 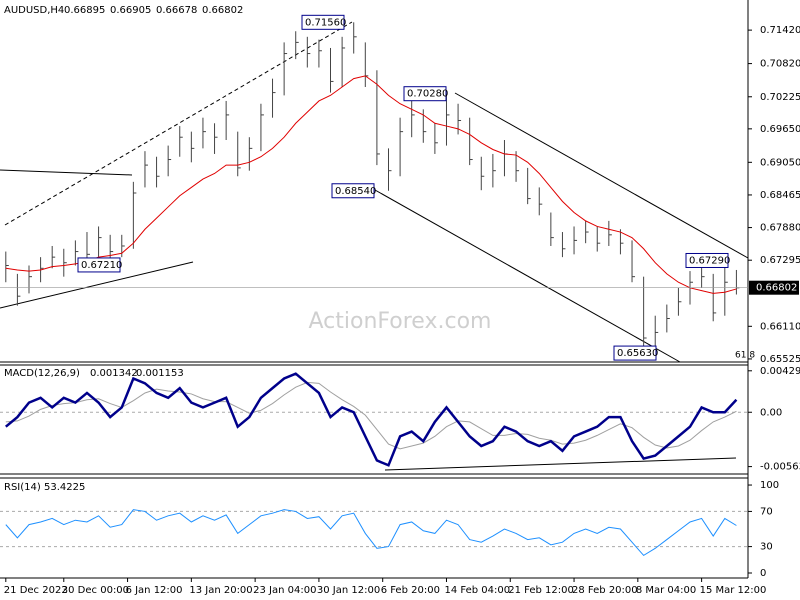 What do you see at coordinates (780, 228) in the screenshot?
I see `y-tick-label: 0.67880` at bounding box center [780, 228].